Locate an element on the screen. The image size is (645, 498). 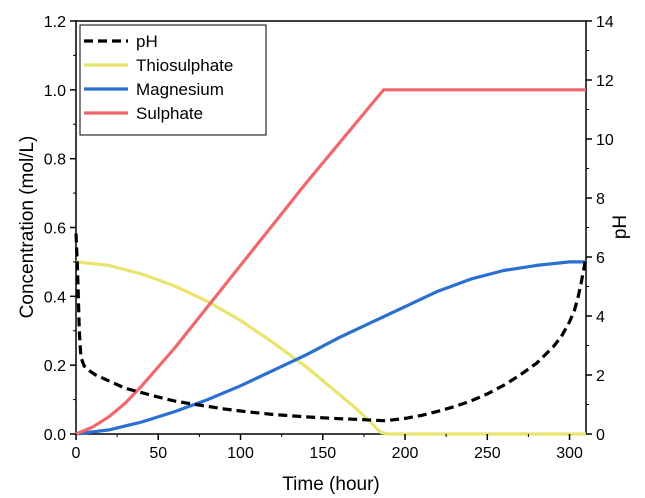
y-right-tick-label: 2 is located at coordinates (600, 376).